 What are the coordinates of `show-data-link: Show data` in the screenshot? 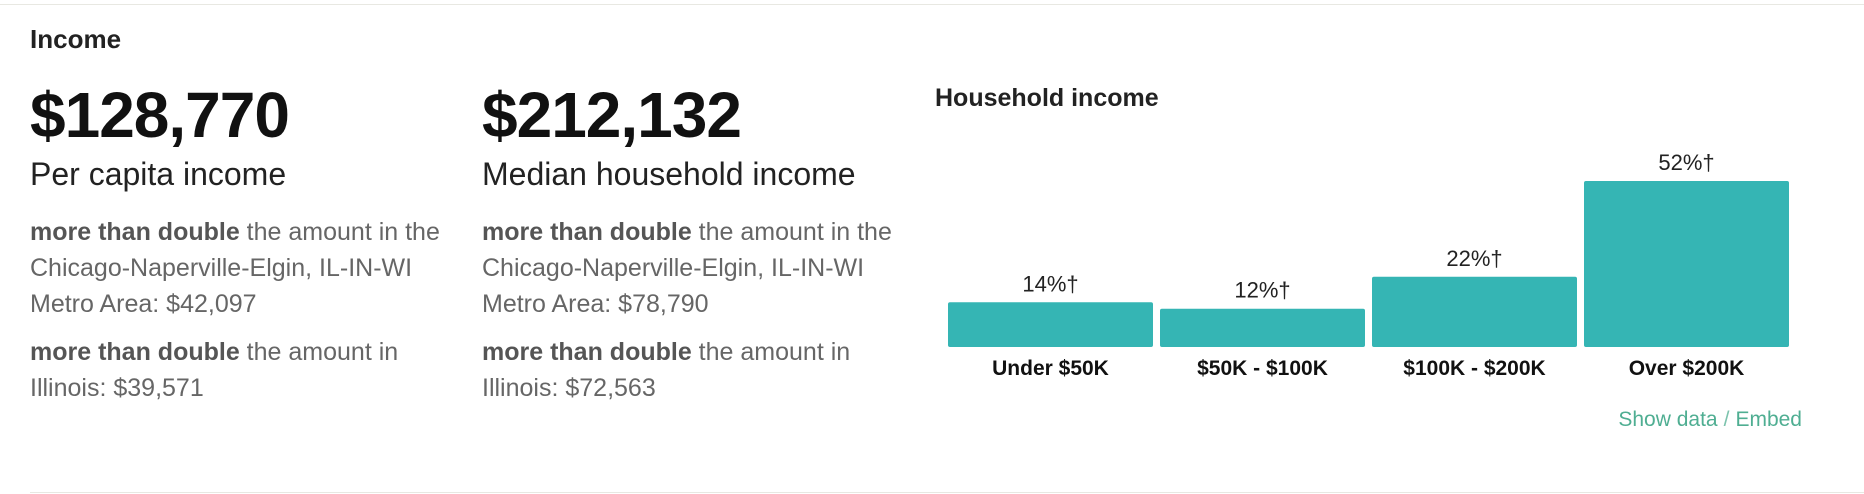 It's located at (1668, 419).